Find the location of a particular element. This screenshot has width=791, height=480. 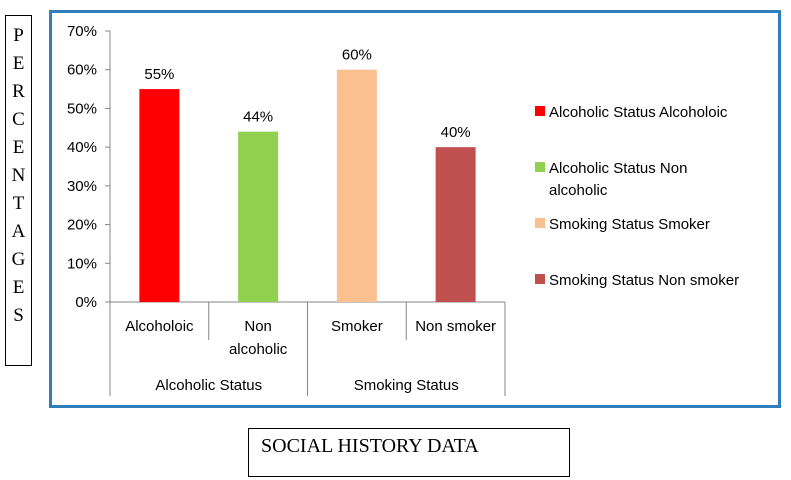

x-group-label: Smoking Status is located at coordinates (406, 385).